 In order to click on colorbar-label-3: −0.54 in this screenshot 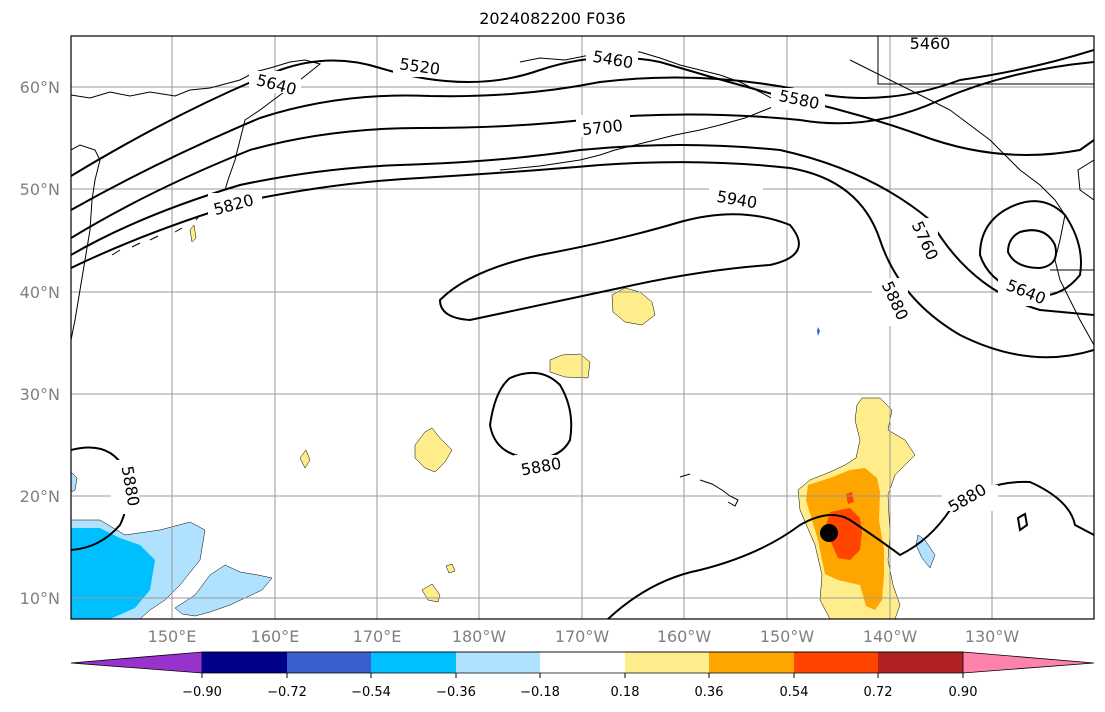, I will do `click(371, 692)`.